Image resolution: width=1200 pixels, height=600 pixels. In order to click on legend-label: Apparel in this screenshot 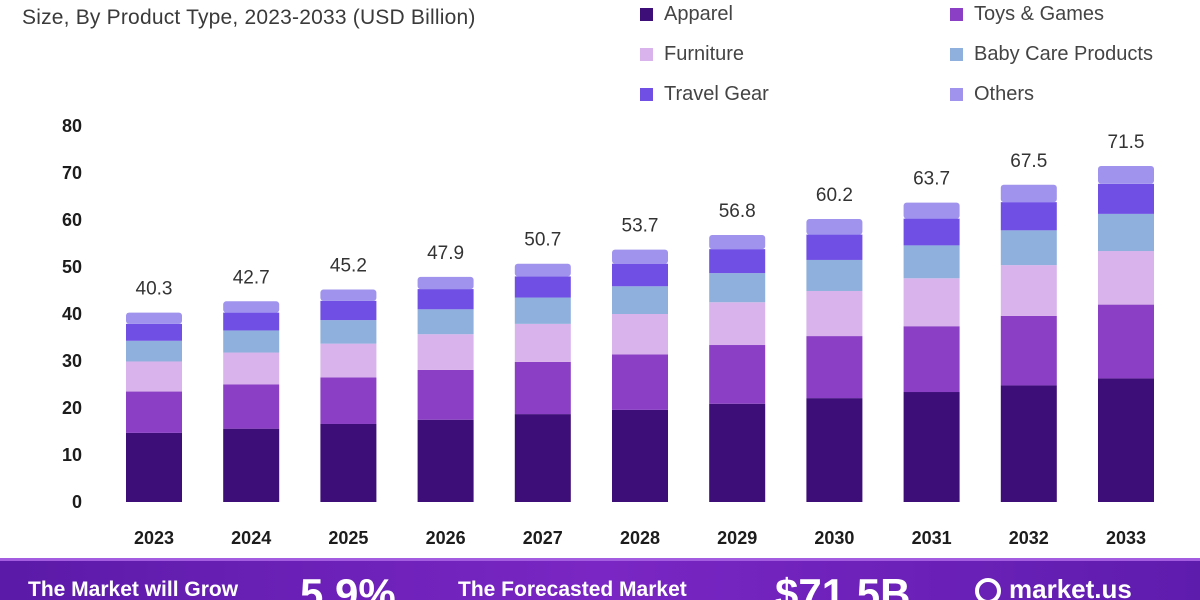, I will do `click(698, 13)`.